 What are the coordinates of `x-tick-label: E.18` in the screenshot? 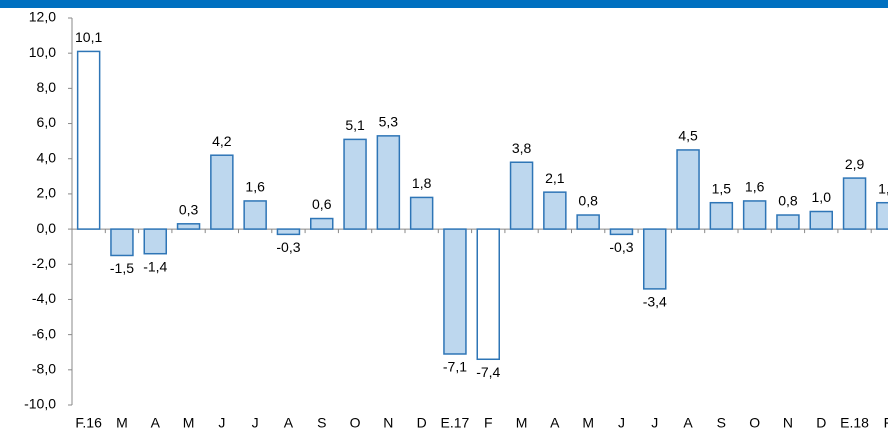 It's located at (854, 423).